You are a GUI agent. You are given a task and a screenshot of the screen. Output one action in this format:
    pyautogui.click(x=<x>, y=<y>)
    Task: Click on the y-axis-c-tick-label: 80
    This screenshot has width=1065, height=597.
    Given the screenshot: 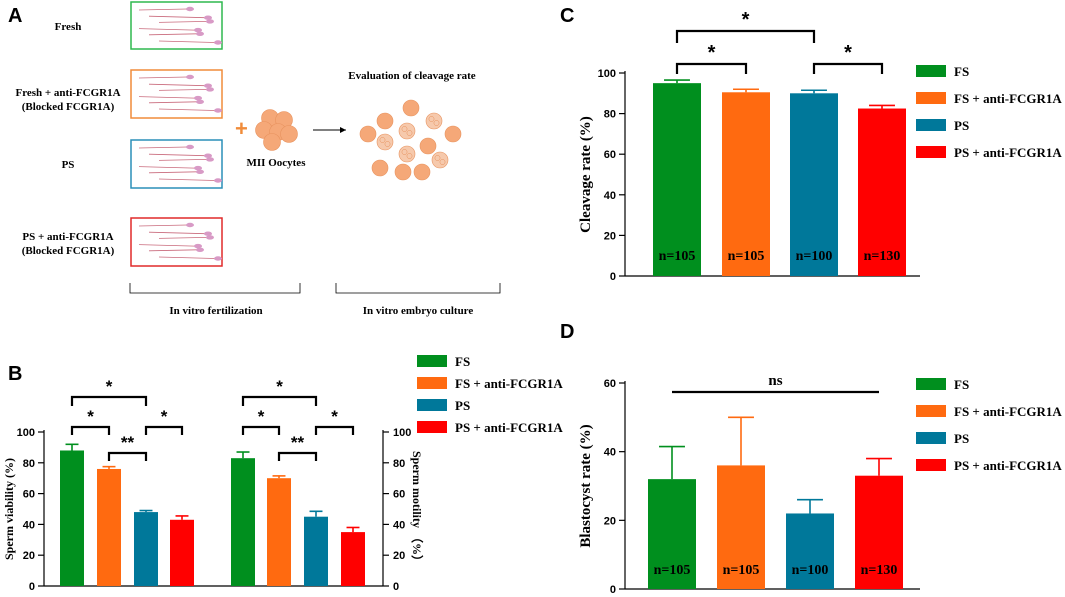 What is the action you would take?
    pyautogui.click(x=610, y=115)
    